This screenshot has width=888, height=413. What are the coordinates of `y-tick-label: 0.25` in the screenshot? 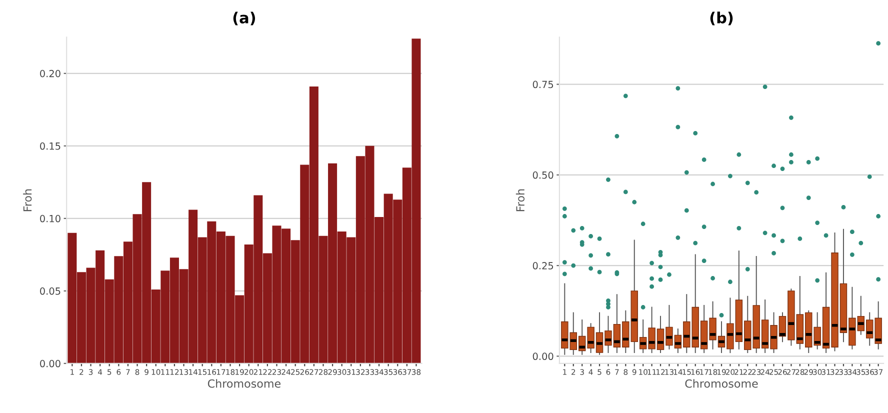 It's located at (543, 266).